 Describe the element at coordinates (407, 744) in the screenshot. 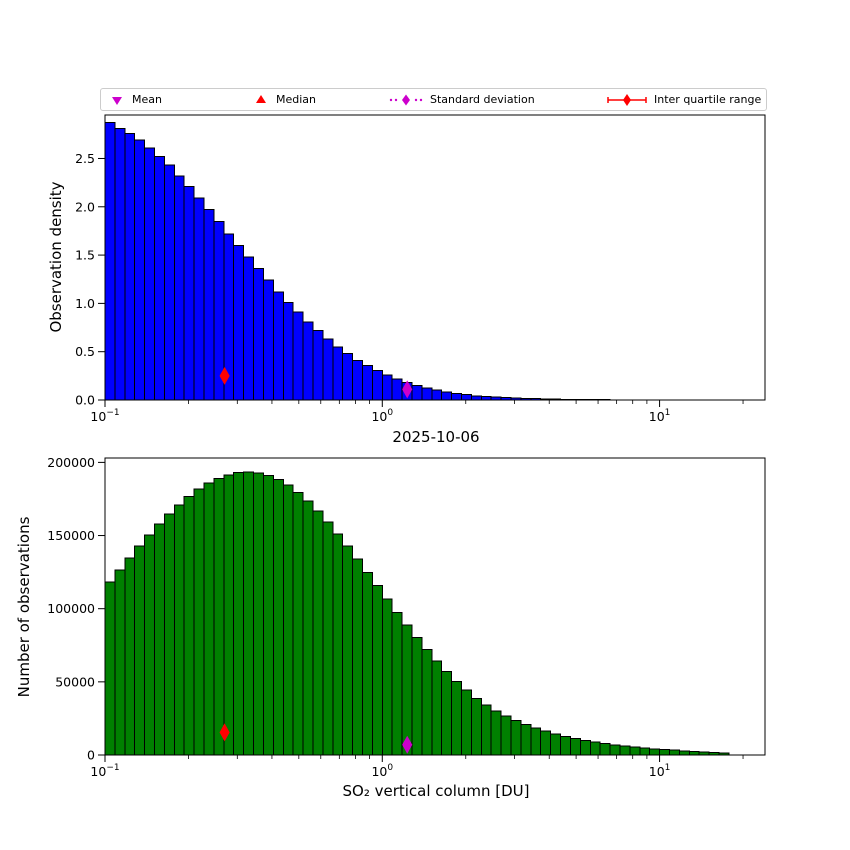

I see `standard-deviation-marker` at that location.